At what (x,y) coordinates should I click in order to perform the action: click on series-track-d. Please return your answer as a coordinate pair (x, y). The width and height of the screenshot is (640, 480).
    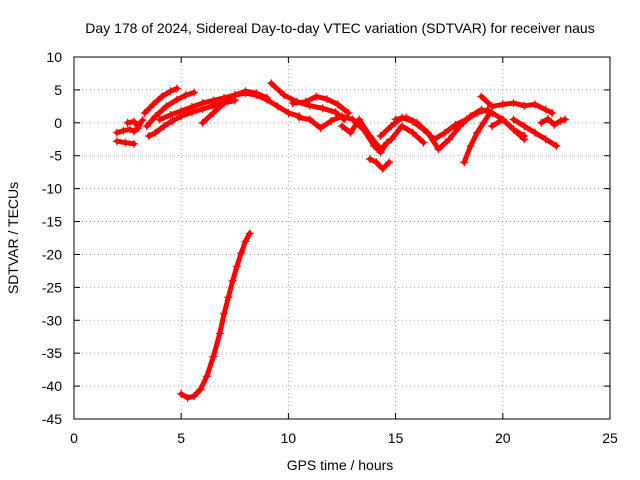
    Looking at the image, I should click on (160, 100).